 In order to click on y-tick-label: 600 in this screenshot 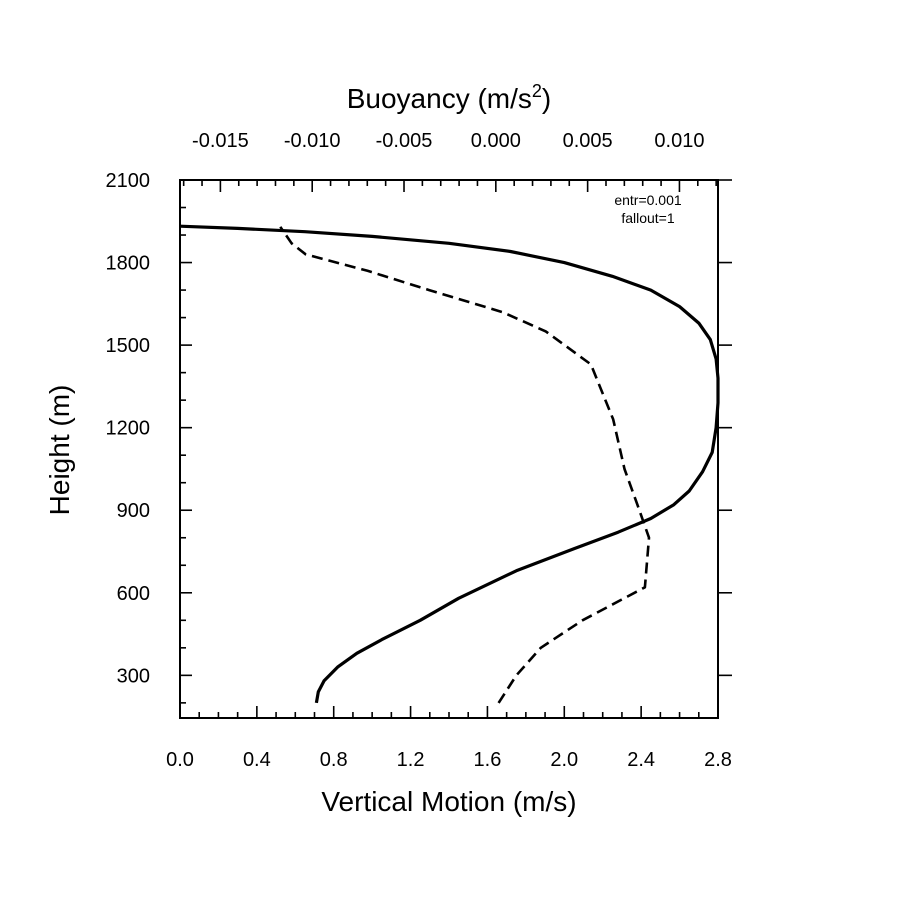, I will do `click(133, 594)`.